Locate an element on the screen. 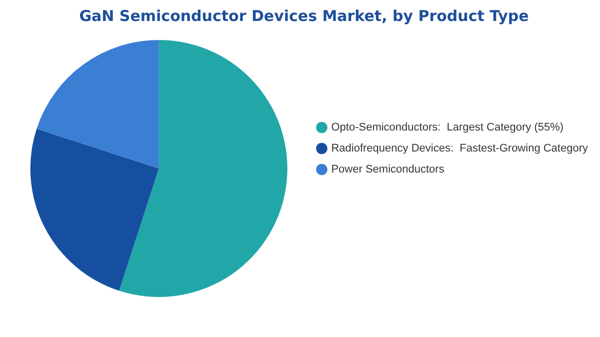  chart-title: GaN Semiconductor Devices Market, by Product Type is located at coordinates (304, 15).